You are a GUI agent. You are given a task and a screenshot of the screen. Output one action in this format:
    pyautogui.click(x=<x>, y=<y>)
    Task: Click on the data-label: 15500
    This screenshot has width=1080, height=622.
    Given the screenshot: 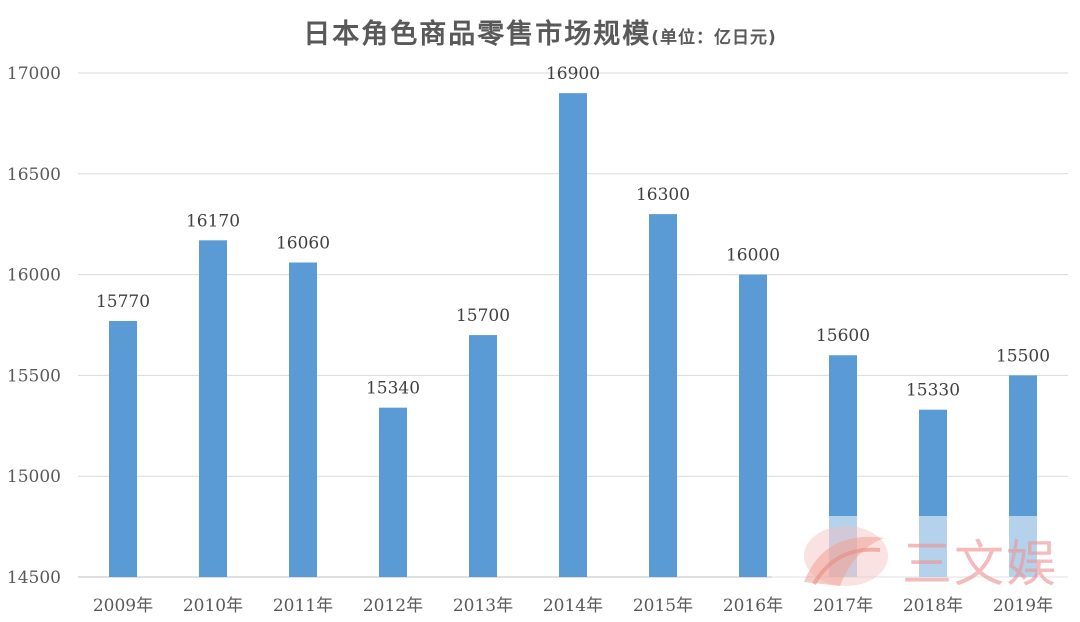 What is the action you would take?
    pyautogui.click(x=1023, y=356)
    